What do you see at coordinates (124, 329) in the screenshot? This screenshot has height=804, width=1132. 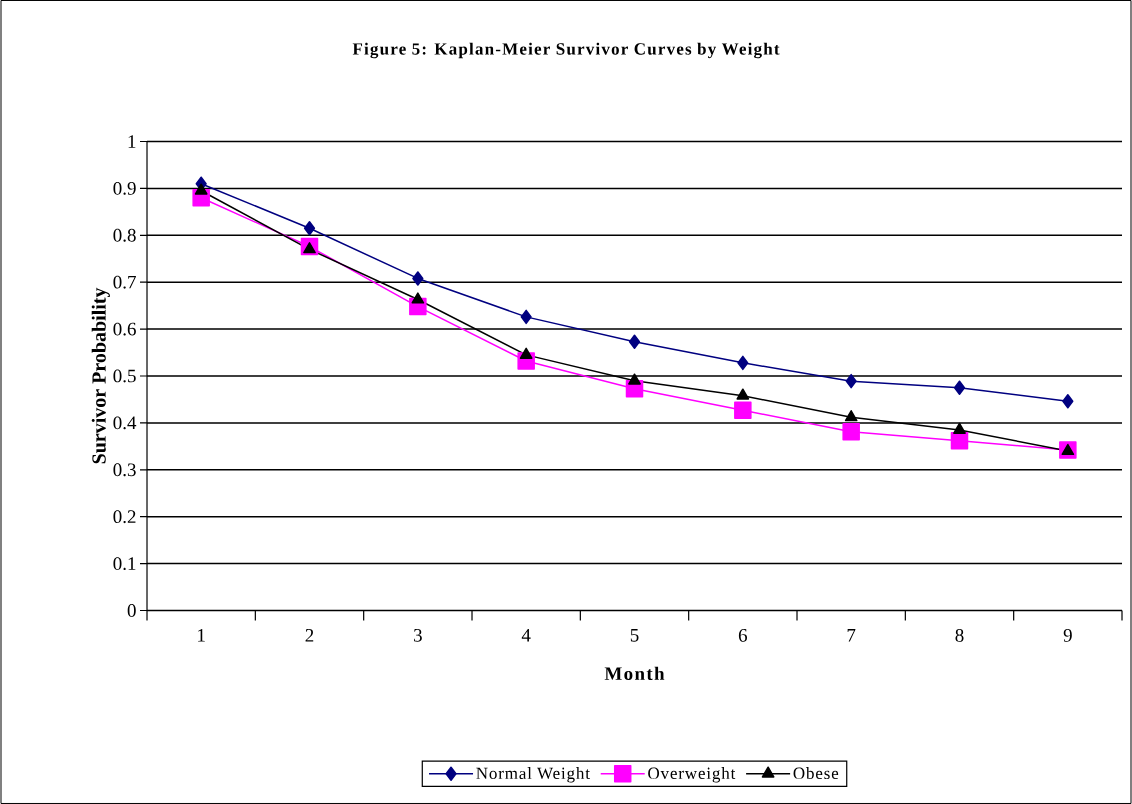 I see `y-tick-label: 0.6` at bounding box center [124, 329].